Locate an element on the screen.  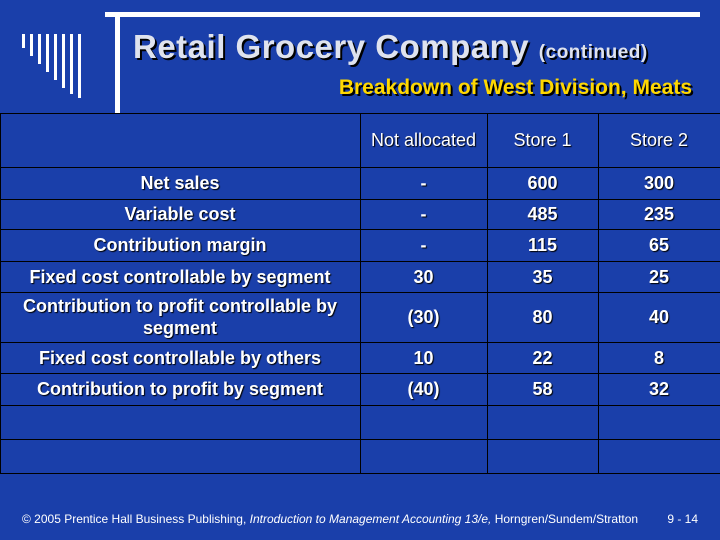
row-label: Net sales is located at coordinates (180, 183).